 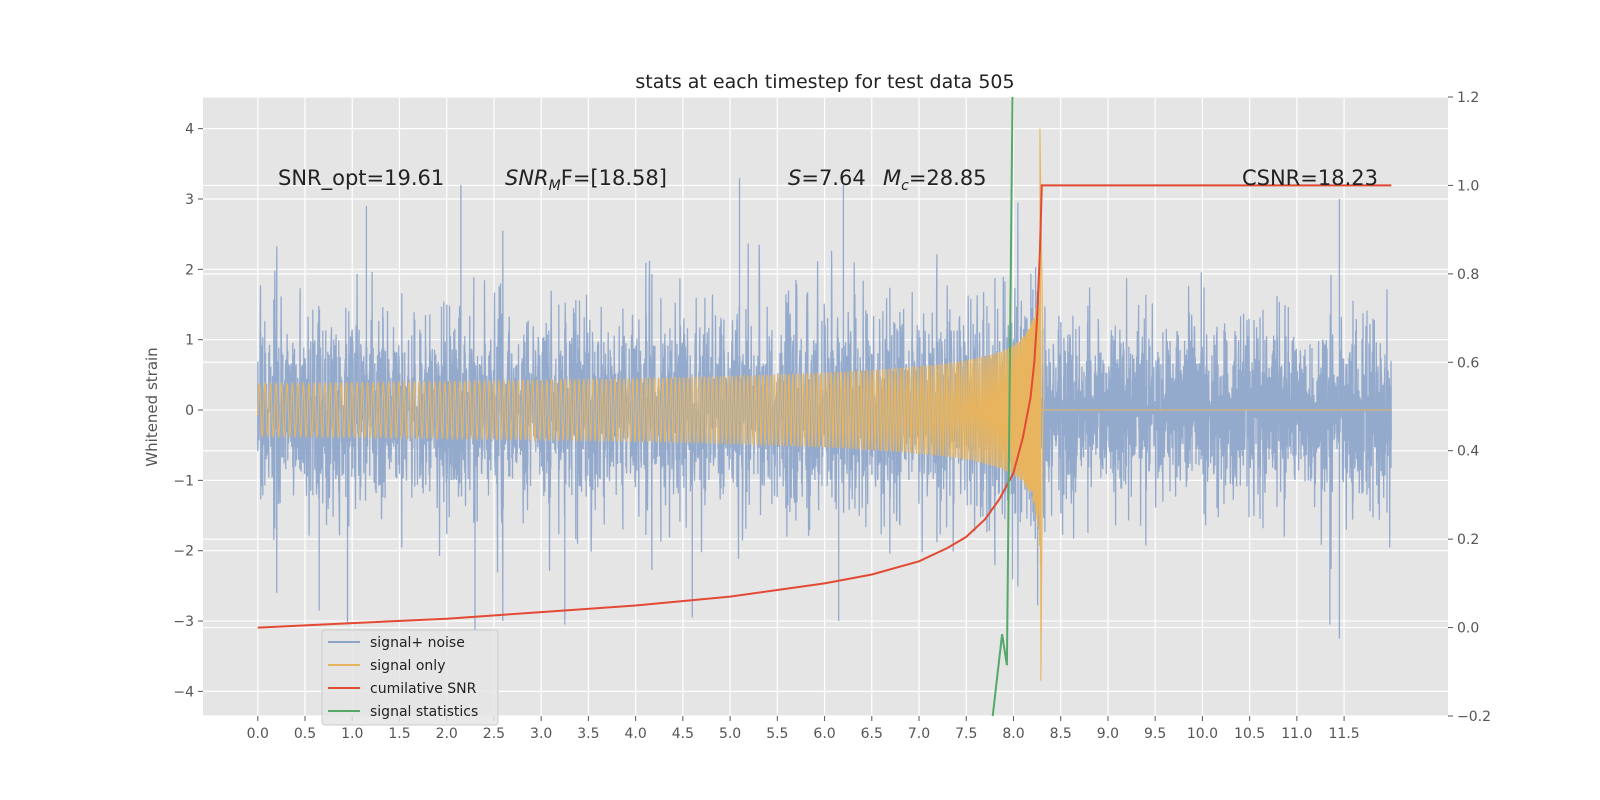 I want to click on legend-box, so click(x=410, y=677).